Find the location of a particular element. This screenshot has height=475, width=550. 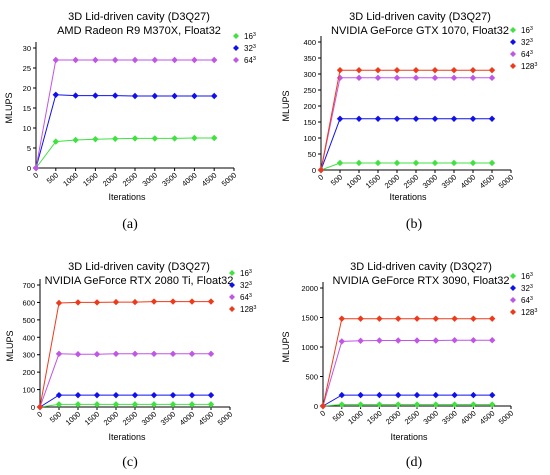

p1-xtick-label-7: 3500 is located at coordinates (449, 182).